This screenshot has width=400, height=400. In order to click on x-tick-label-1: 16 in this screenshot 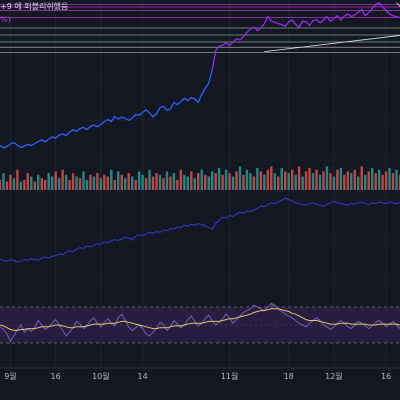, I will do `click(56, 376)`.